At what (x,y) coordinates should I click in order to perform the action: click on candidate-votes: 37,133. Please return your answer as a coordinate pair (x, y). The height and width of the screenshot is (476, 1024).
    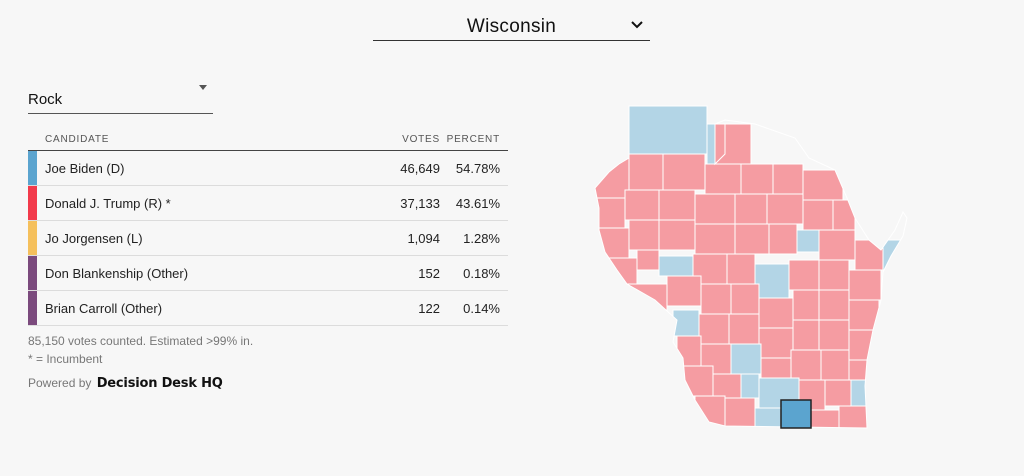
    Looking at the image, I should click on (420, 203).